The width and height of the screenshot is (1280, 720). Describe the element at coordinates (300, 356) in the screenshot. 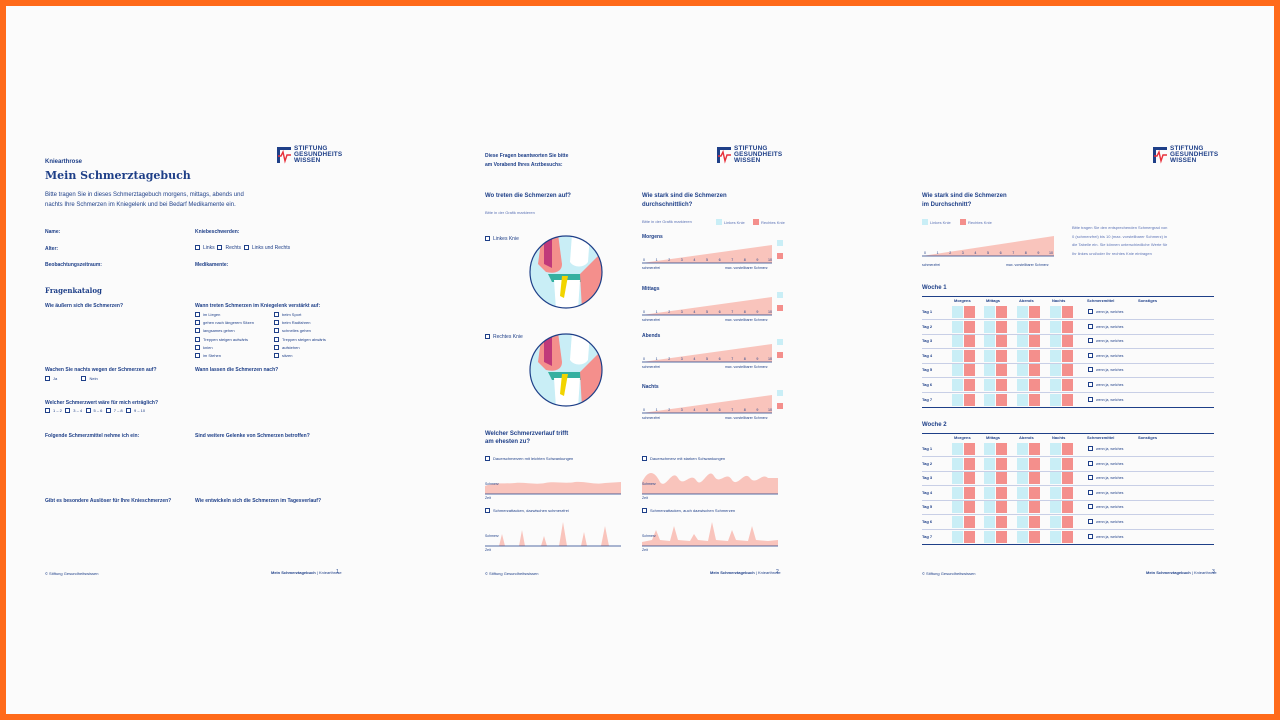

I see `worse-option: sitzen` at that location.